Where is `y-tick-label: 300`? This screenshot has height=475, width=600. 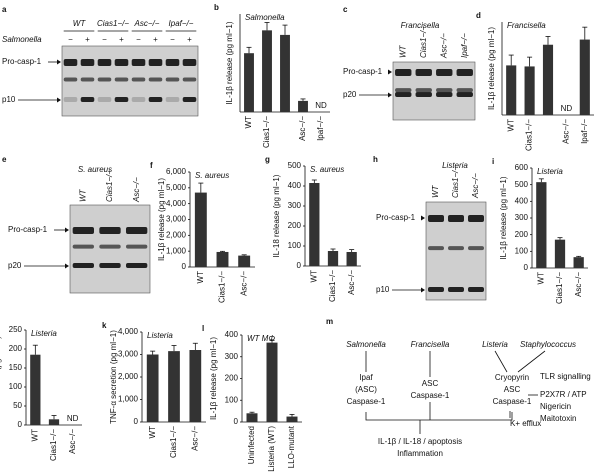
y-tick-label: 300 is located at coordinates (522, 217).